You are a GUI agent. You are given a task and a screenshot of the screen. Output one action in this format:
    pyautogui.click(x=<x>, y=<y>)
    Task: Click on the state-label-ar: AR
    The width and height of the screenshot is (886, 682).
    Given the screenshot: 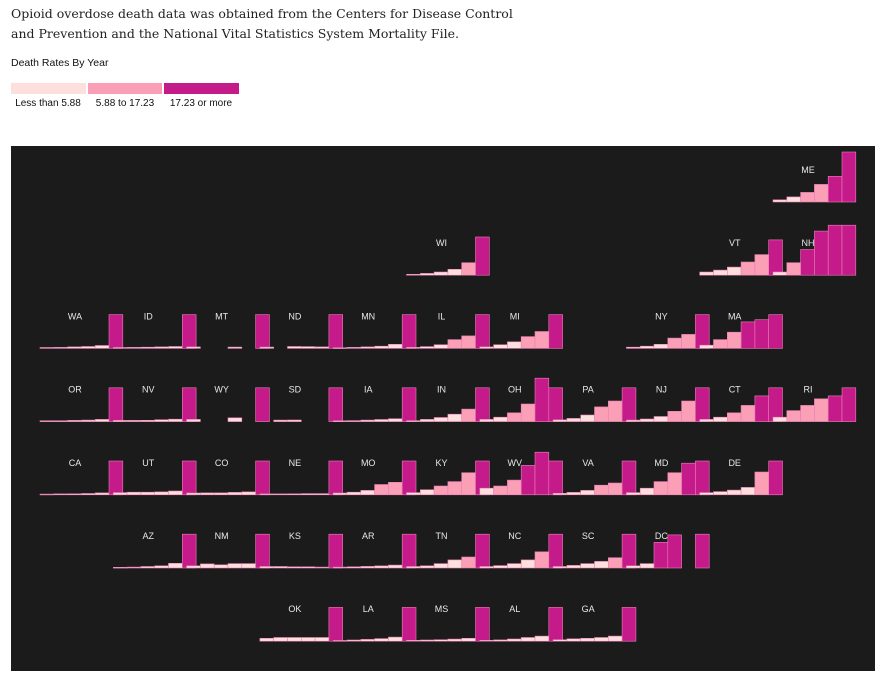 What is the action you would take?
    pyautogui.click(x=368, y=536)
    